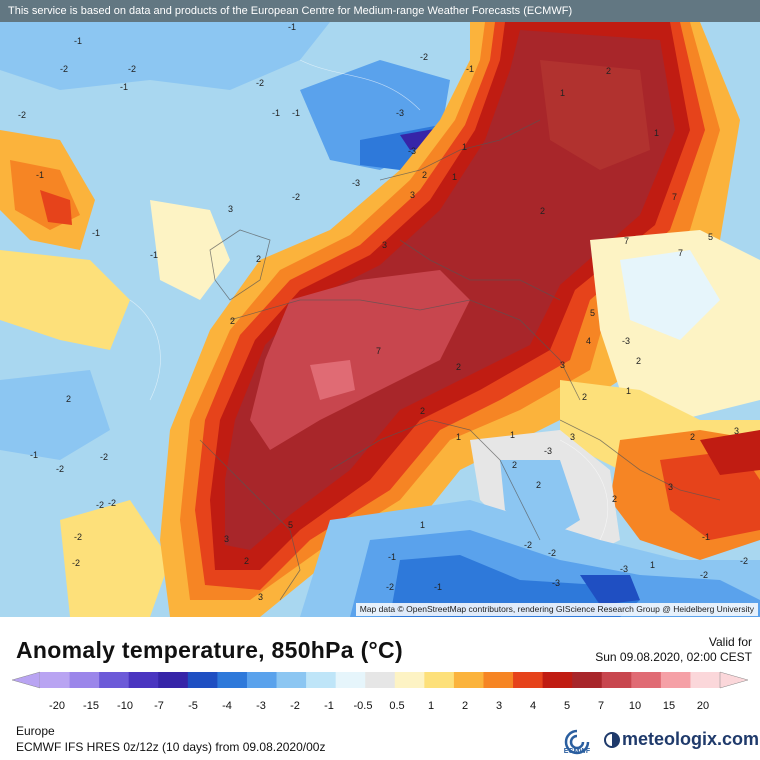  Describe the element at coordinates (567, 706) in the screenshot. I see `legend-tick-label: 5` at that location.